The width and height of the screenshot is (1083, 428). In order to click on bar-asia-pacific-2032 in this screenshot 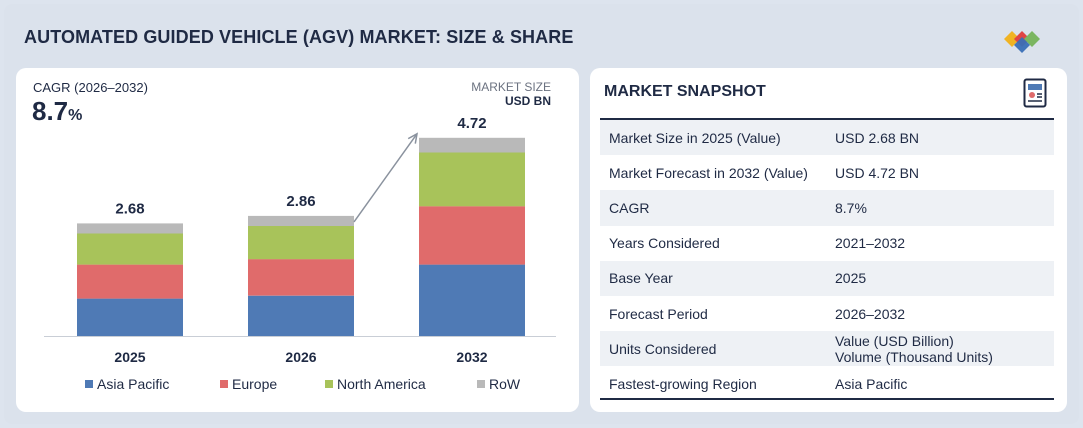, I will do `click(472, 300)`.